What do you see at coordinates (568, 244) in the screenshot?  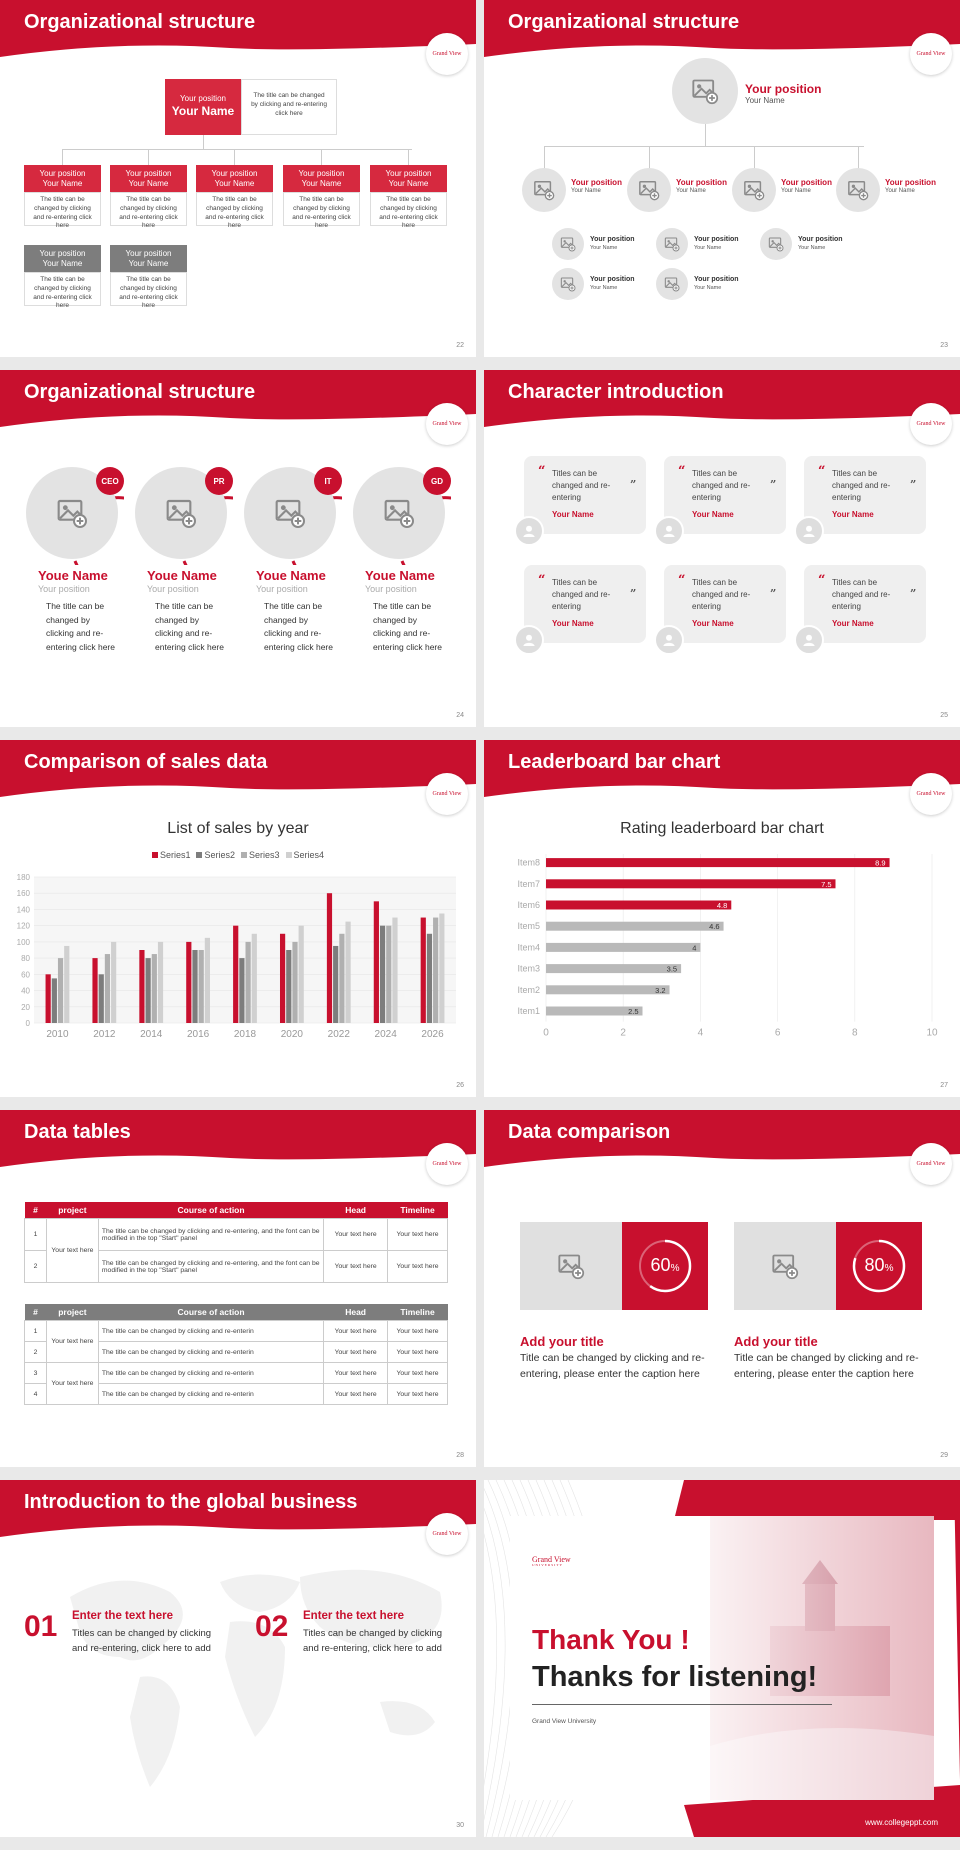 I see `photo-circle-small` at bounding box center [568, 244].